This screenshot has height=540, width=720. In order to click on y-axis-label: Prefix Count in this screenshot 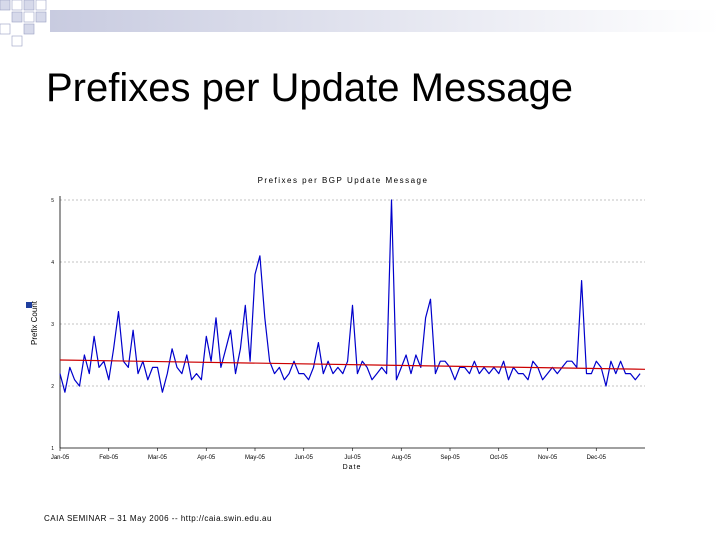, I will do `click(34, 322)`.